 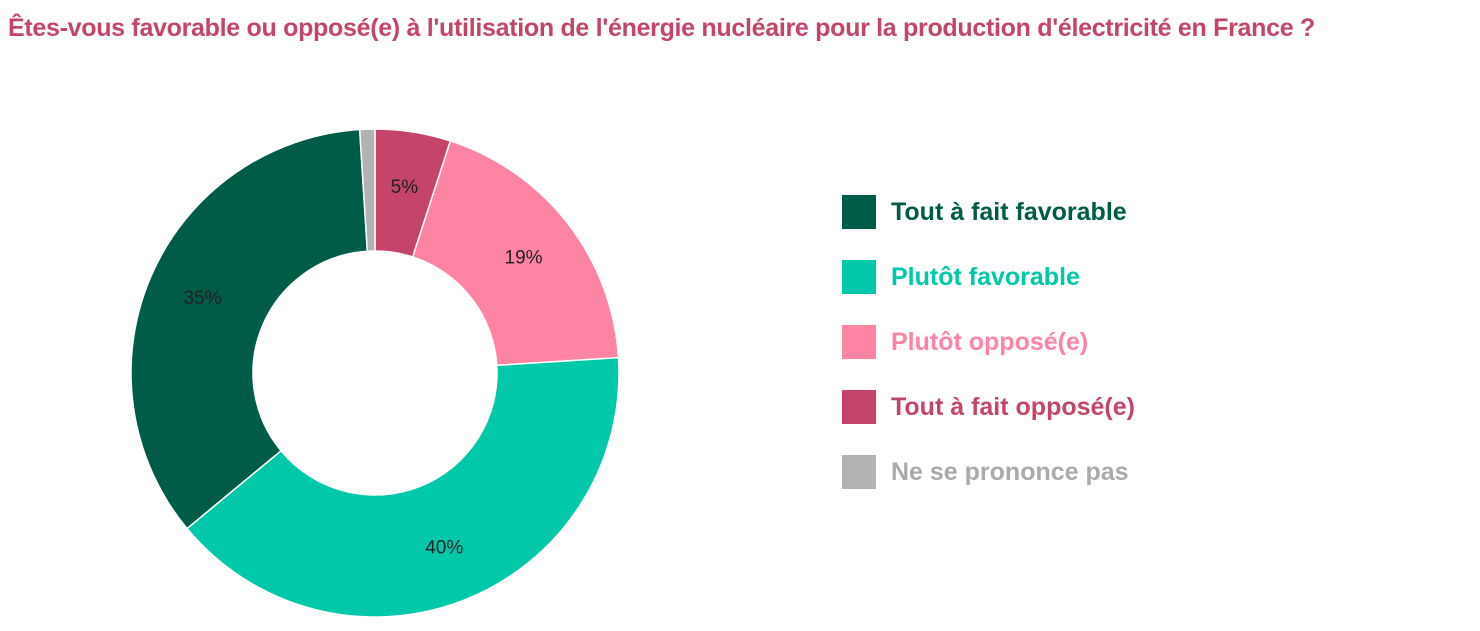 I want to click on legend-item-2: Plutôt opposé(e), so click(x=988, y=342).